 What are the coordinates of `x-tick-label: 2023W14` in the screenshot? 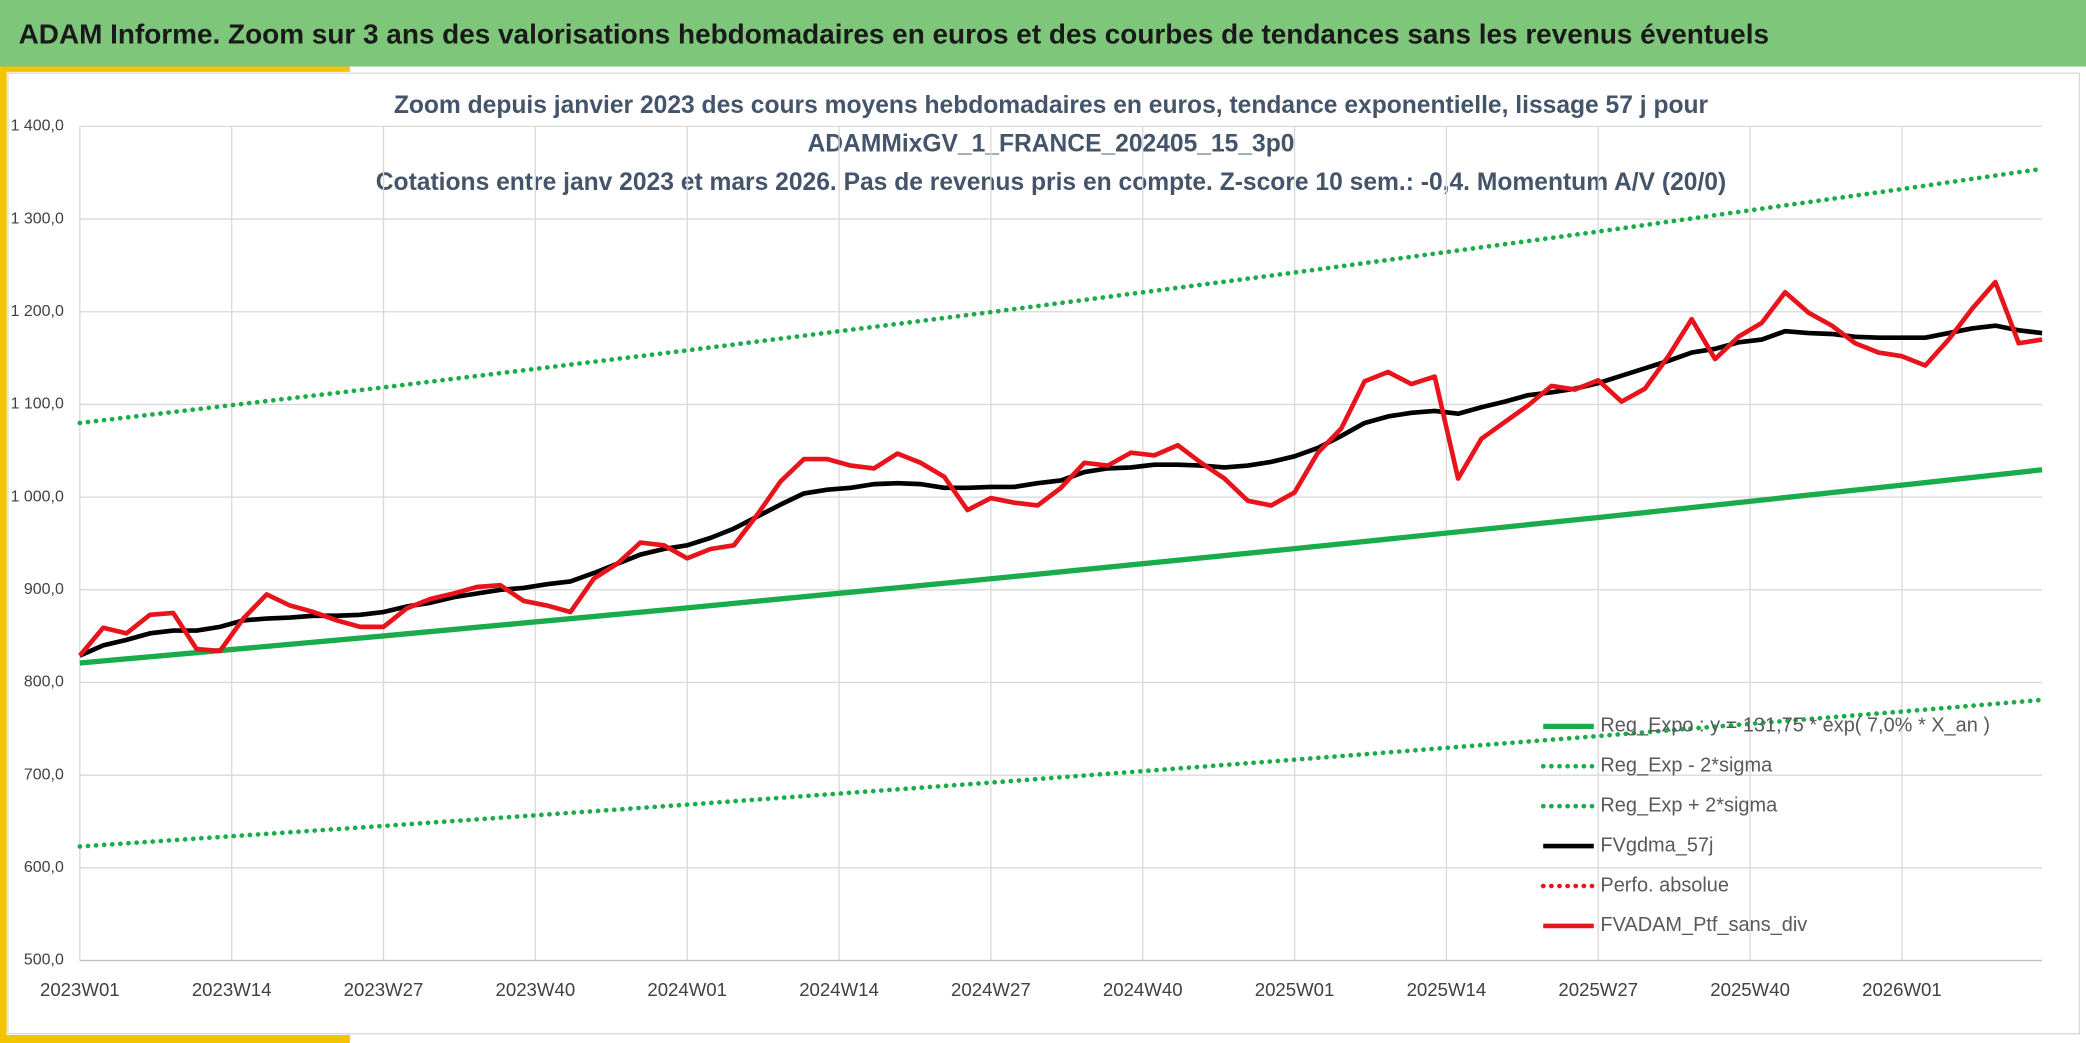 It's located at (232, 989).